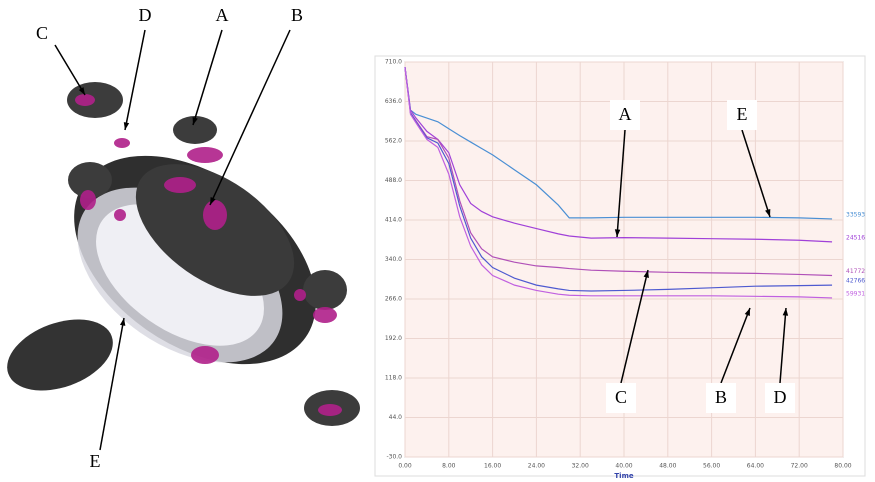 The width and height of the screenshot is (875, 482). Describe the element at coordinates (623, 476) in the screenshot. I see `x-axis-label: Time` at that location.